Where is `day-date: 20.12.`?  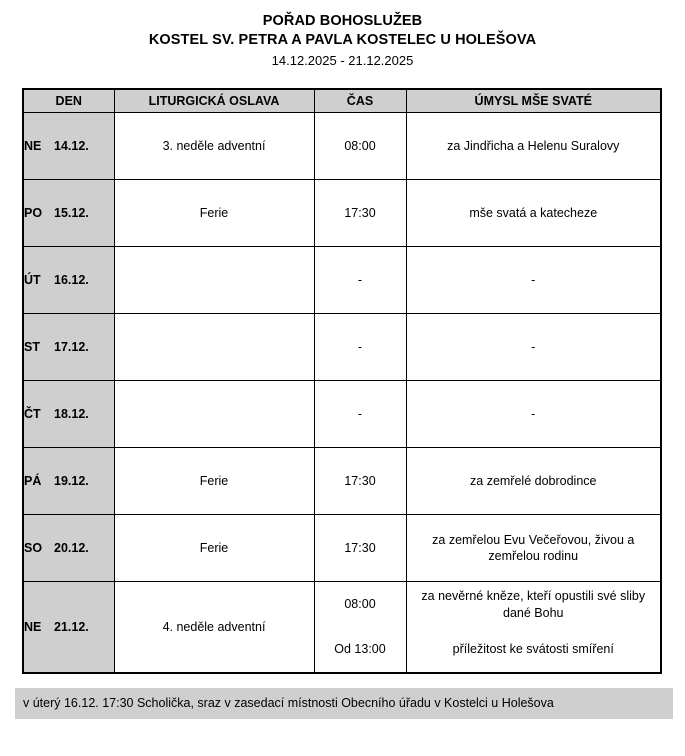
day-date: 20.12. is located at coordinates (71, 548).